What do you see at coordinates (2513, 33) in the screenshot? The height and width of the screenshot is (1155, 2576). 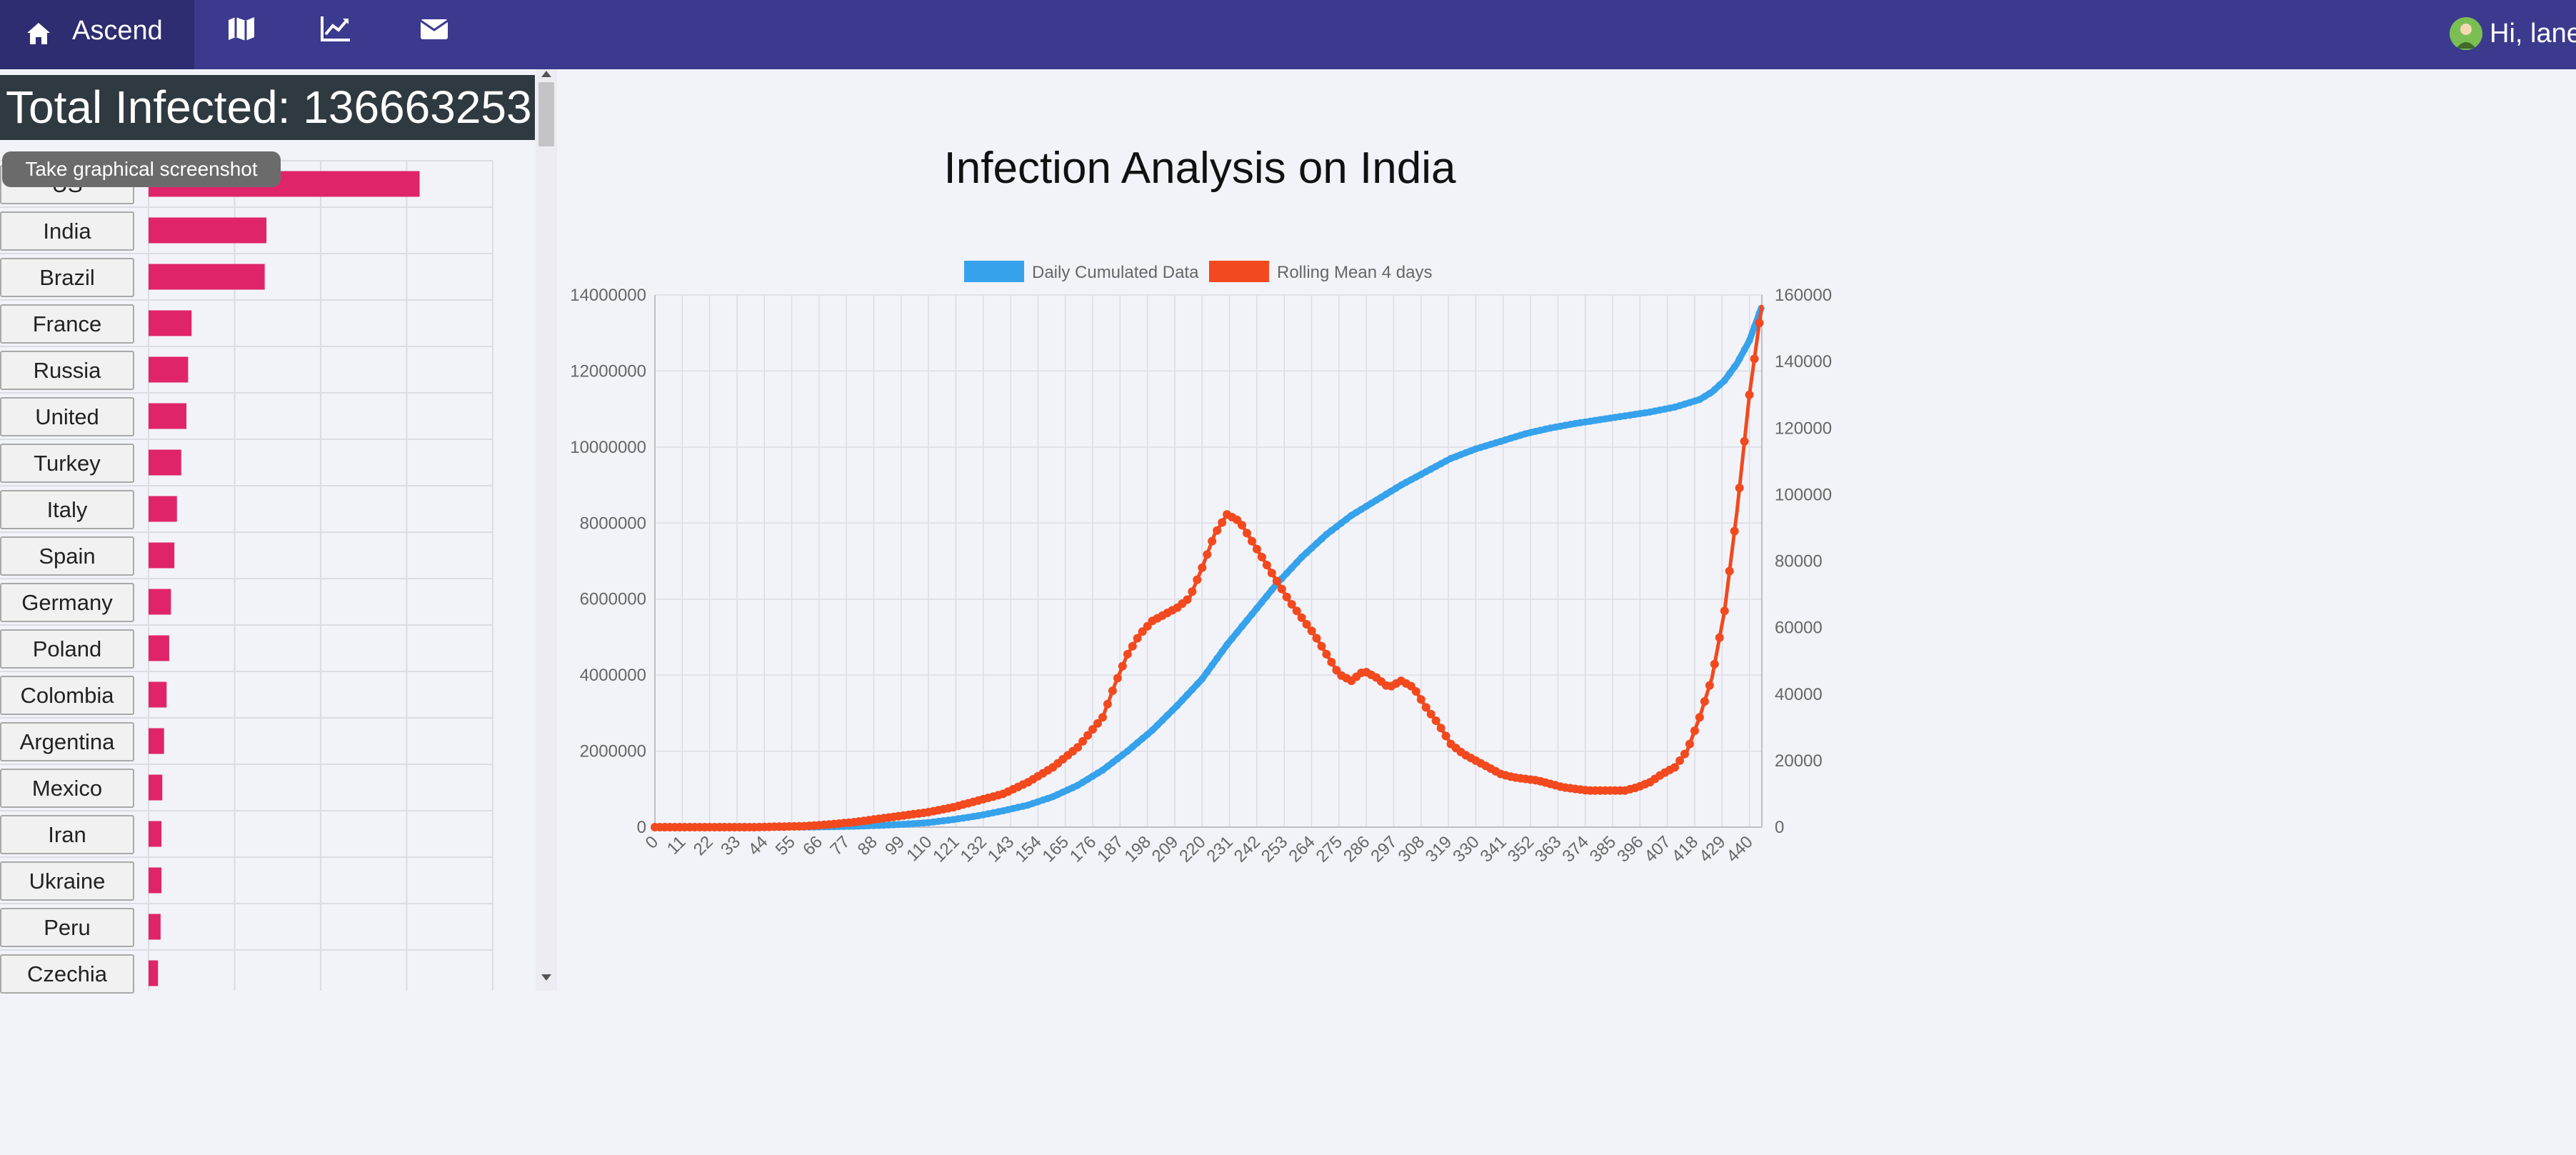 I see `user-menu: Hi, lane` at bounding box center [2513, 33].